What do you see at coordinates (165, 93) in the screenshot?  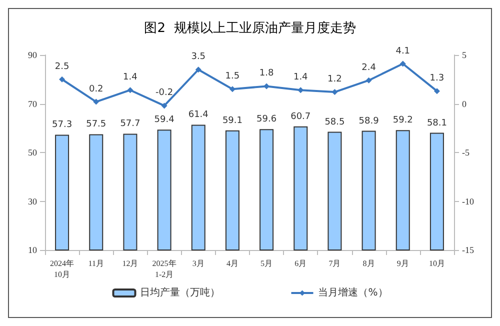 I see `data-label: -0.2` at bounding box center [165, 93].